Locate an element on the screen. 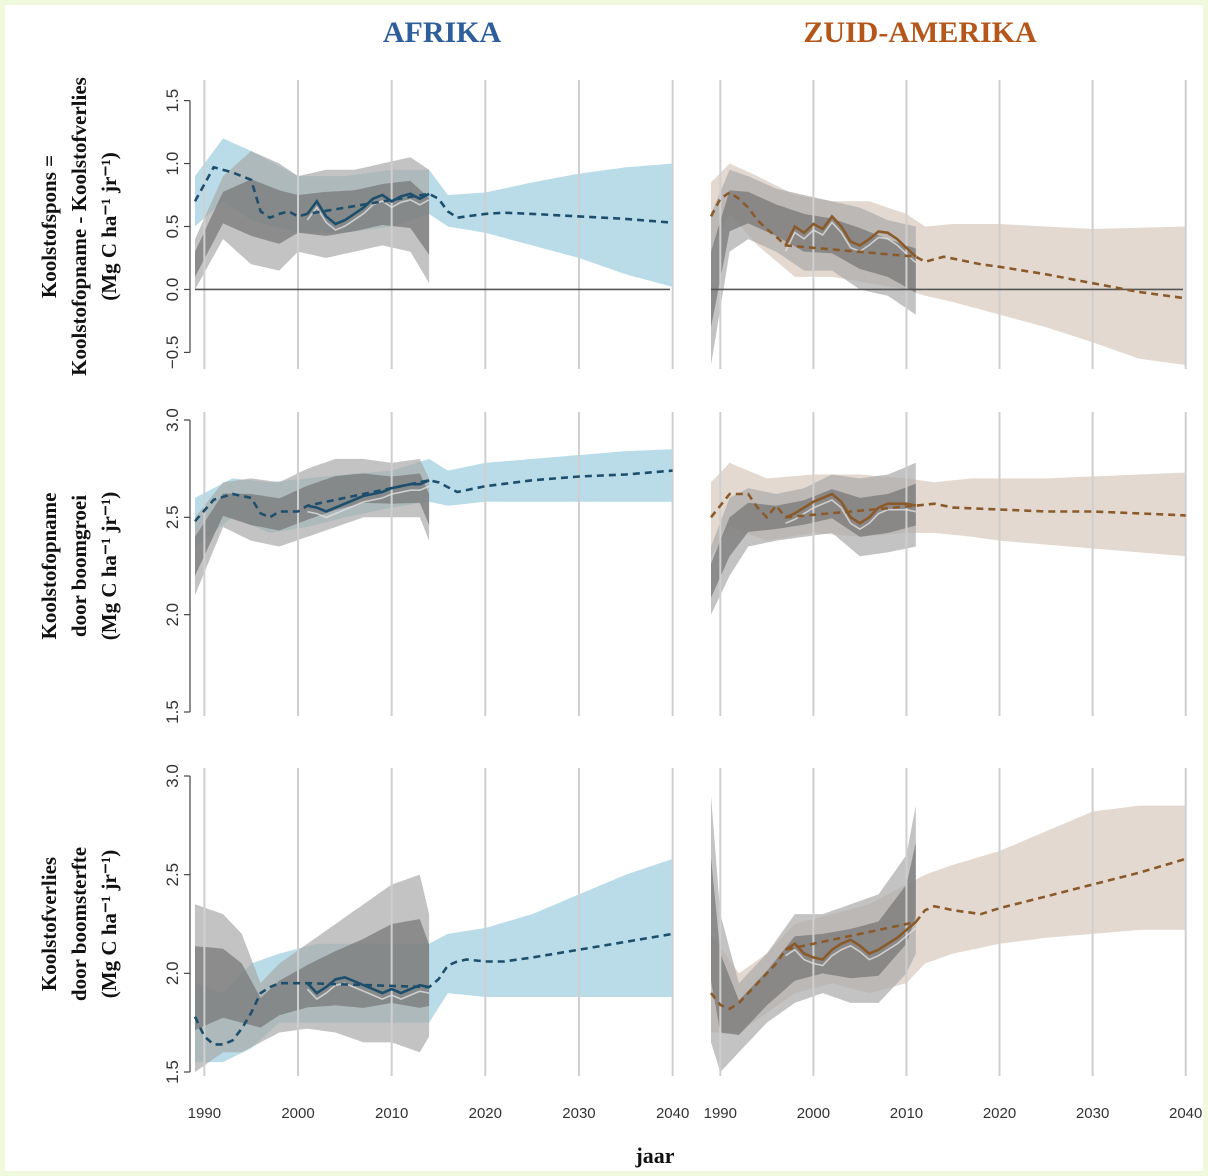  panel-south_america-row2 is located at coordinates (948, 564).